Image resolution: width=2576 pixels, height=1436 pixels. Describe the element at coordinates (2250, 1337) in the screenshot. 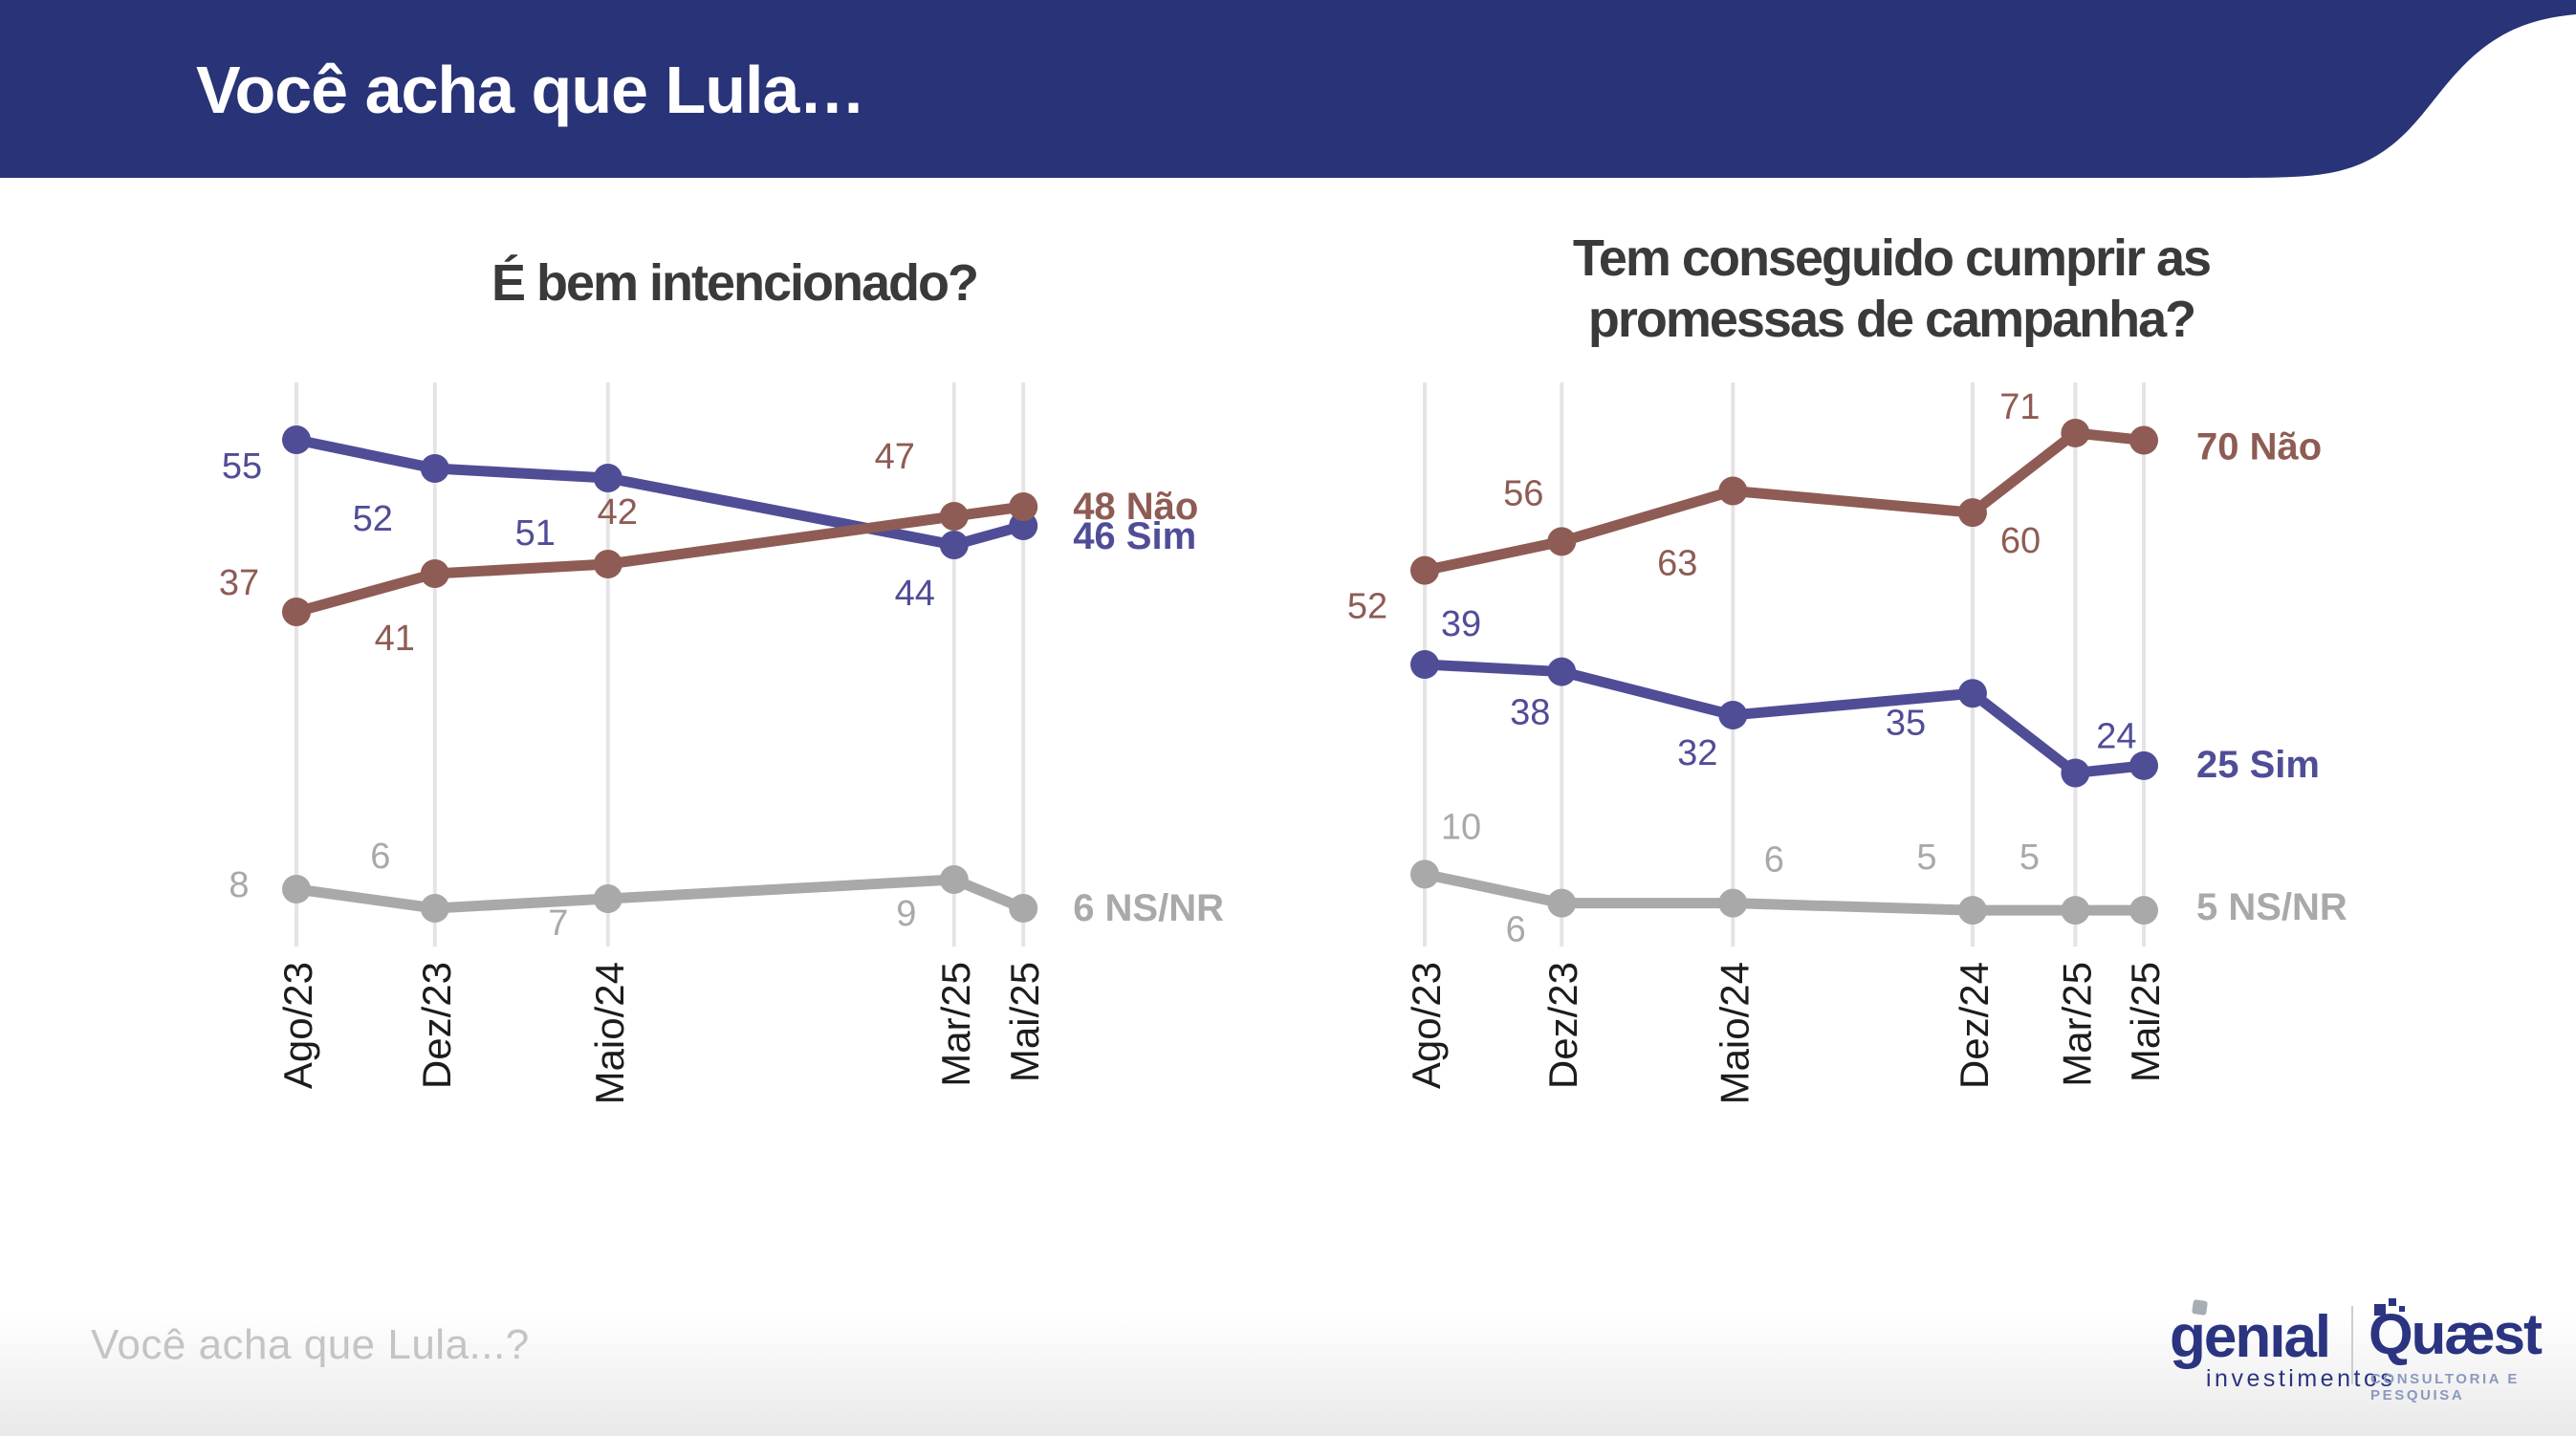

I see `genial-logo: genıal` at that location.